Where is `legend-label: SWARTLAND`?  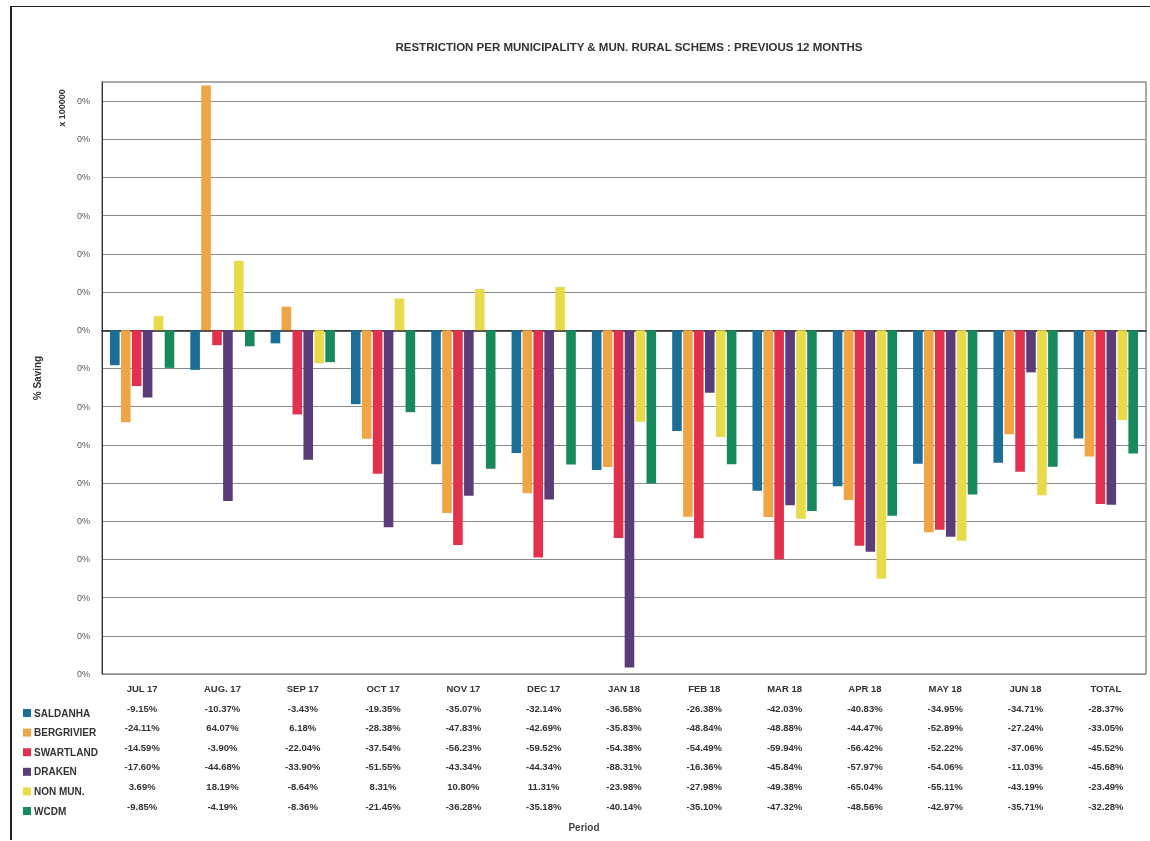
legend-label: SWARTLAND is located at coordinates (66, 752).